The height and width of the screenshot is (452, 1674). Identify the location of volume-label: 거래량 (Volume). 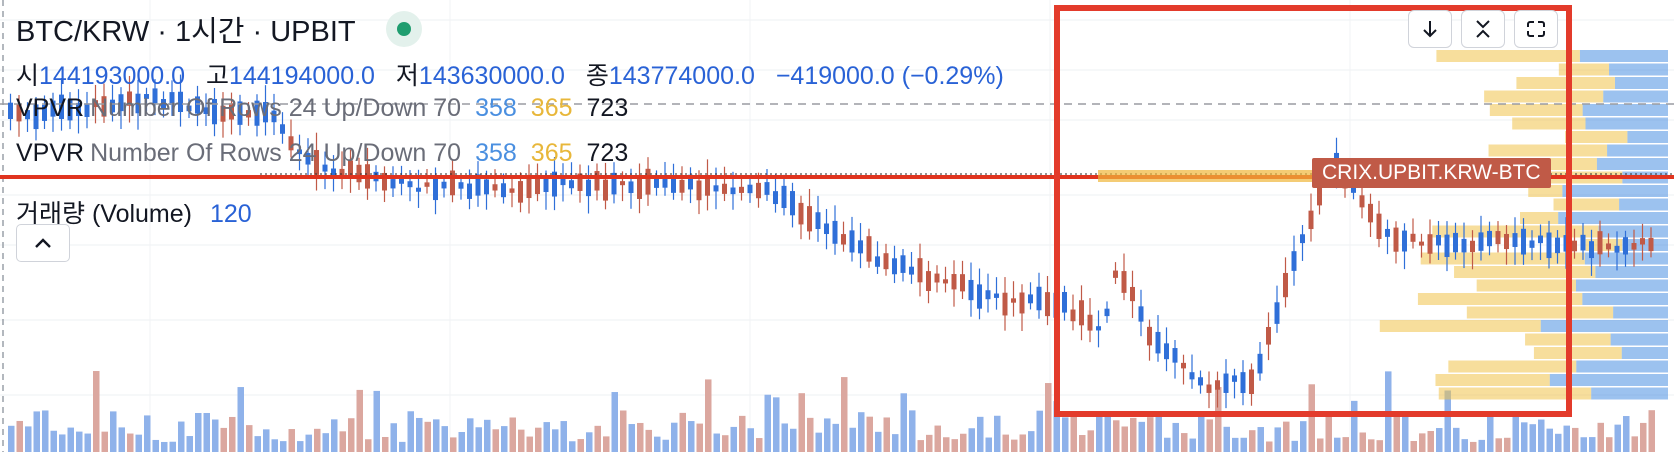
(104, 214).